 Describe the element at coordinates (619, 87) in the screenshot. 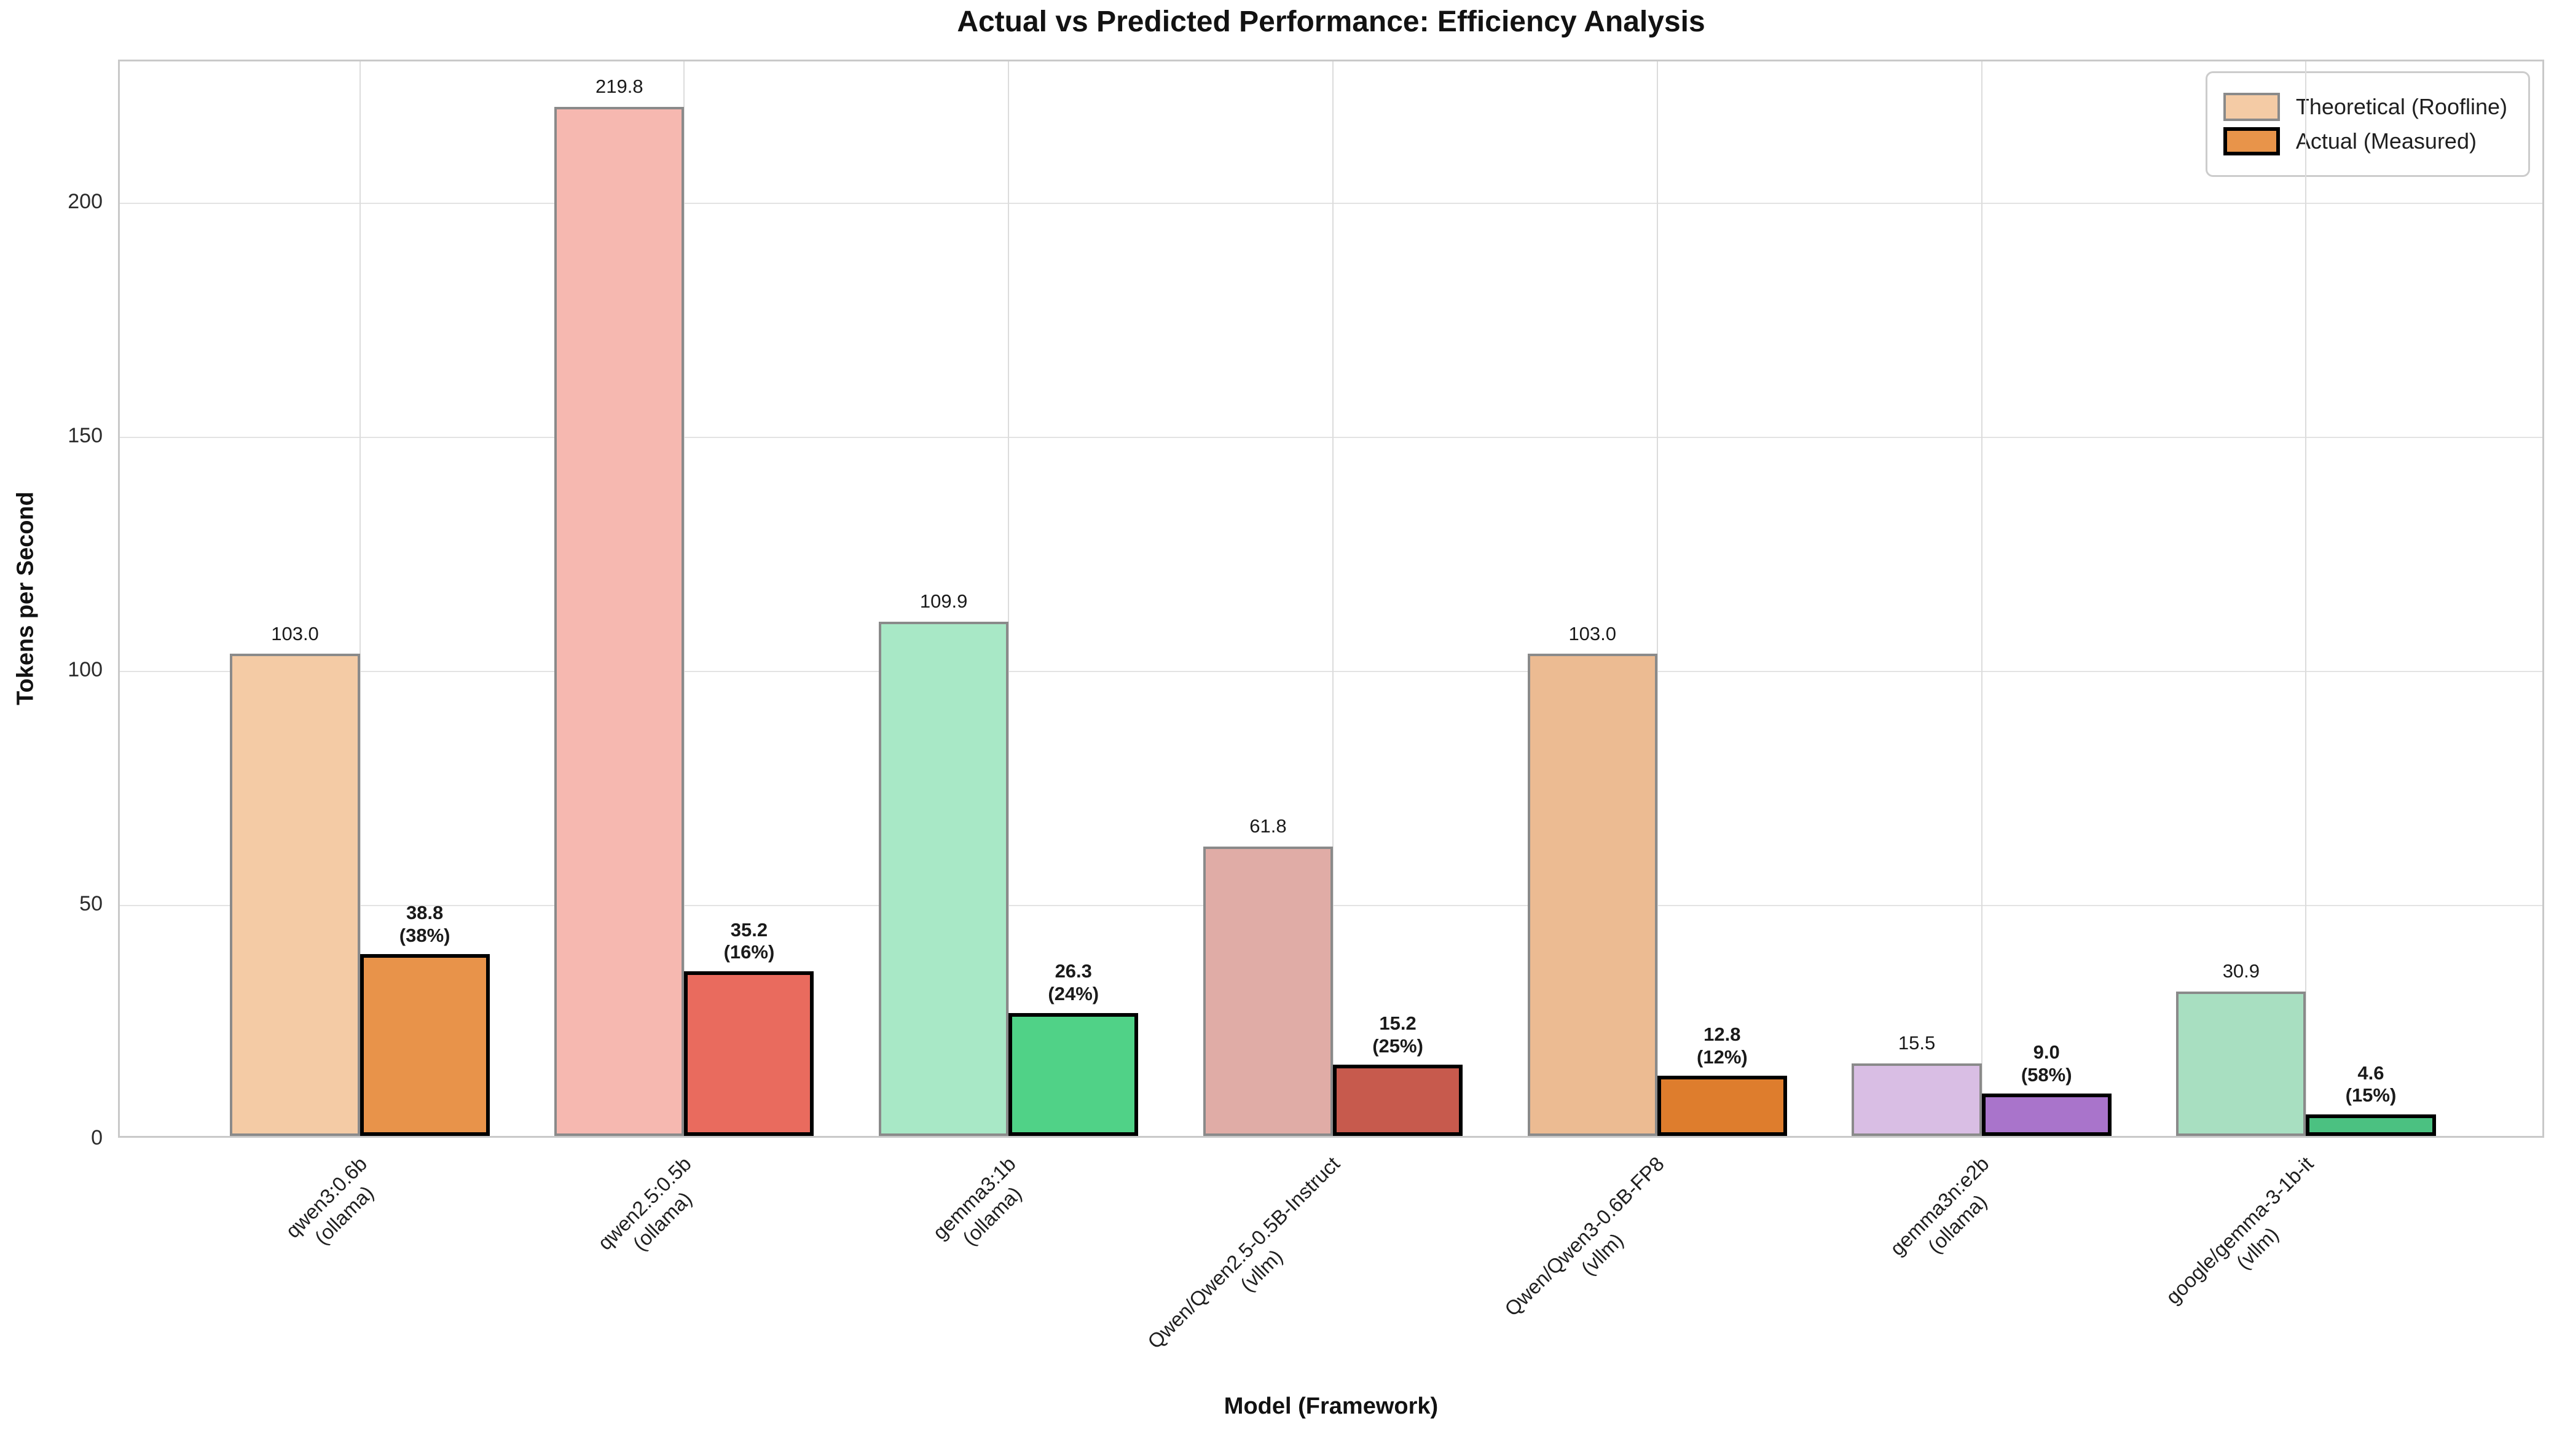

I see `theoretical-value-label: 219.8` at that location.